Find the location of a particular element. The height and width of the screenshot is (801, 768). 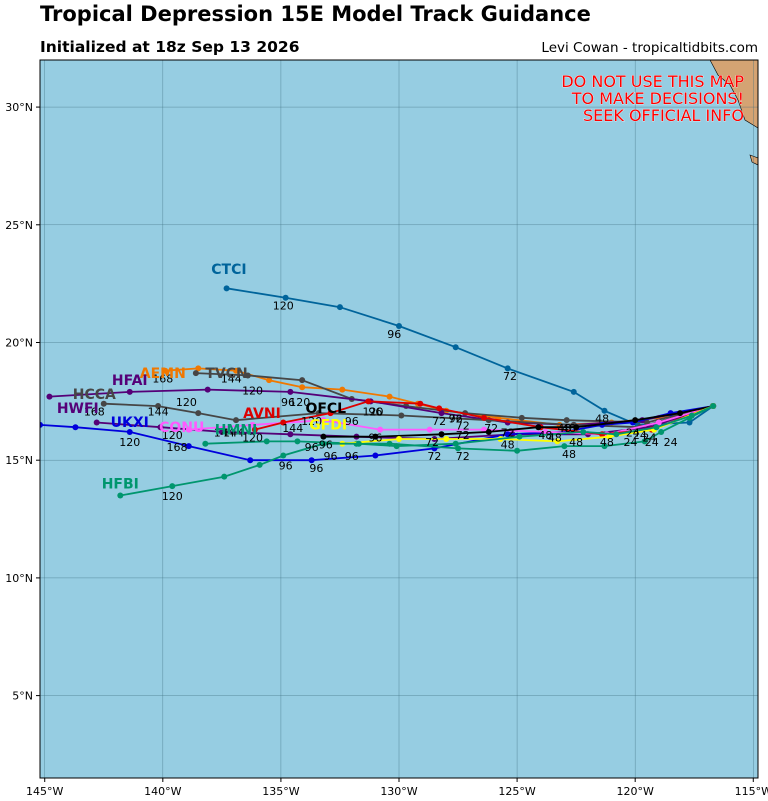

model-label: HCCA is located at coordinates (94, 395).